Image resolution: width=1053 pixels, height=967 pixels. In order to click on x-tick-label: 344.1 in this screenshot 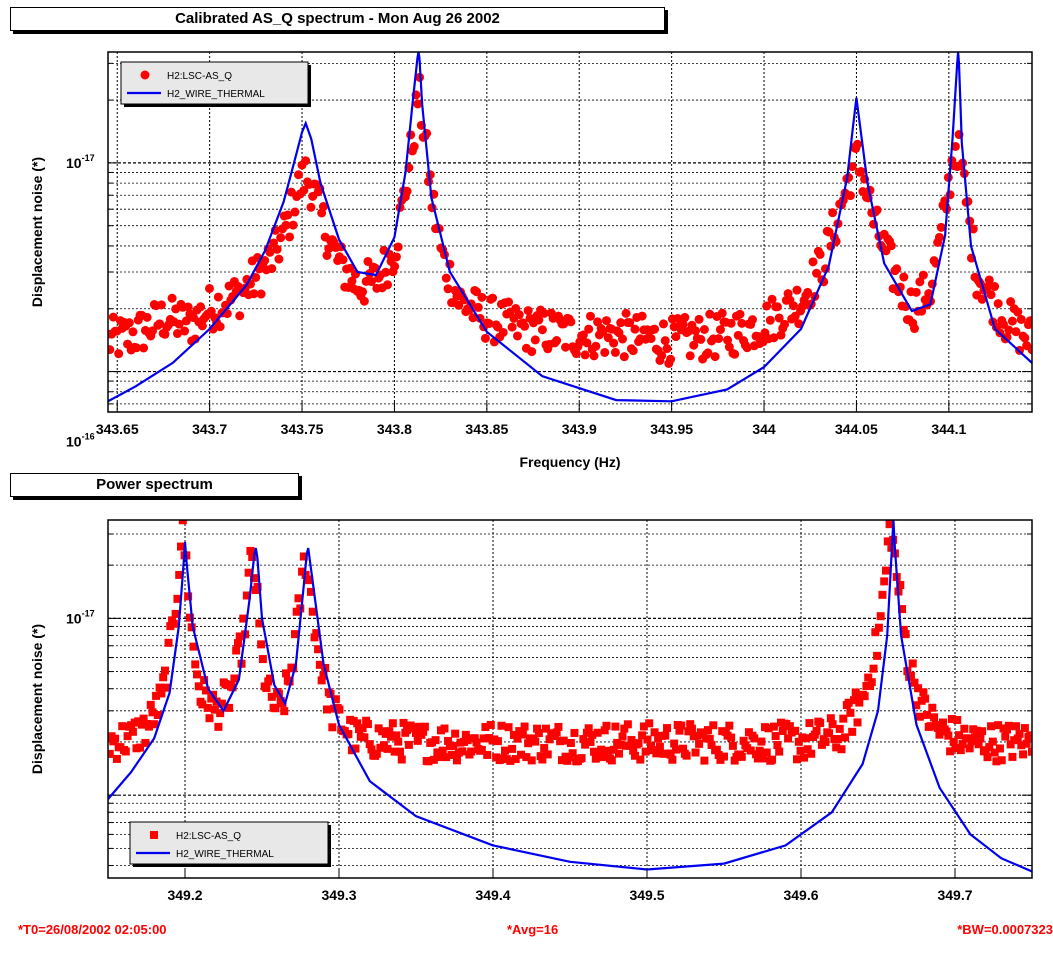, I will do `click(948, 429)`.